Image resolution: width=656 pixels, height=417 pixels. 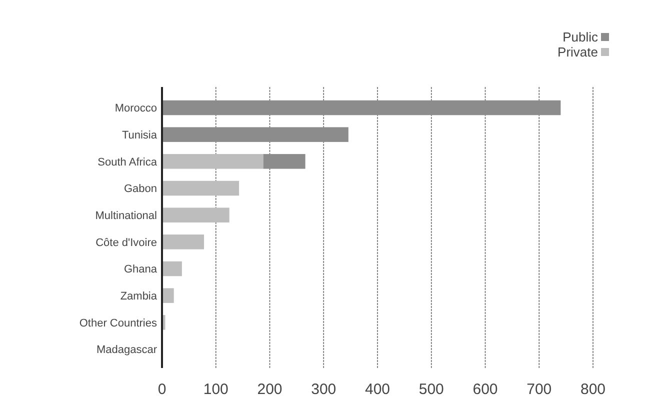 What do you see at coordinates (578, 52) in the screenshot?
I see `legend-label: Private` at bounding box center [578, 52].